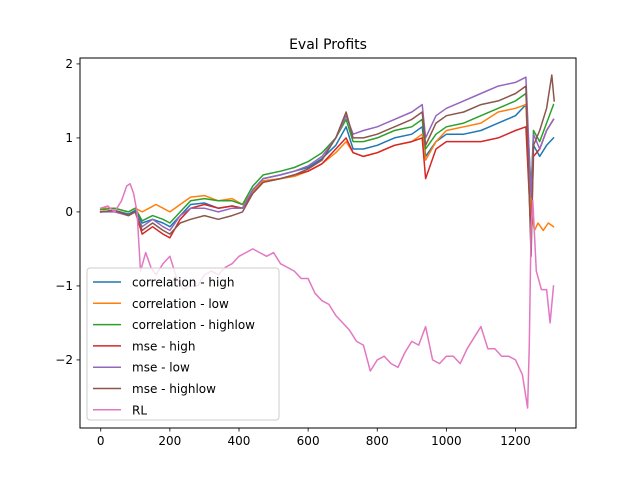 The height and width of the screenshot is (480, 640). What do you see at coordinates (183, 283) in the screenshot?
I see `legend-label: correlation - high` at bounding box center [183, 283].